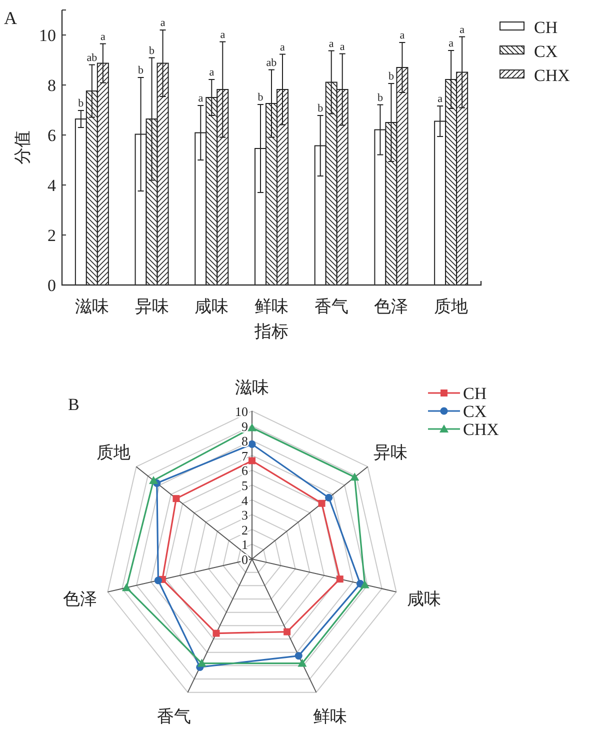 The width and height of the screenshot is (590, 731). Describe the element at coordinates (211, 306) in the screenshot. I see `x-tick-label: 咸味` at that location.